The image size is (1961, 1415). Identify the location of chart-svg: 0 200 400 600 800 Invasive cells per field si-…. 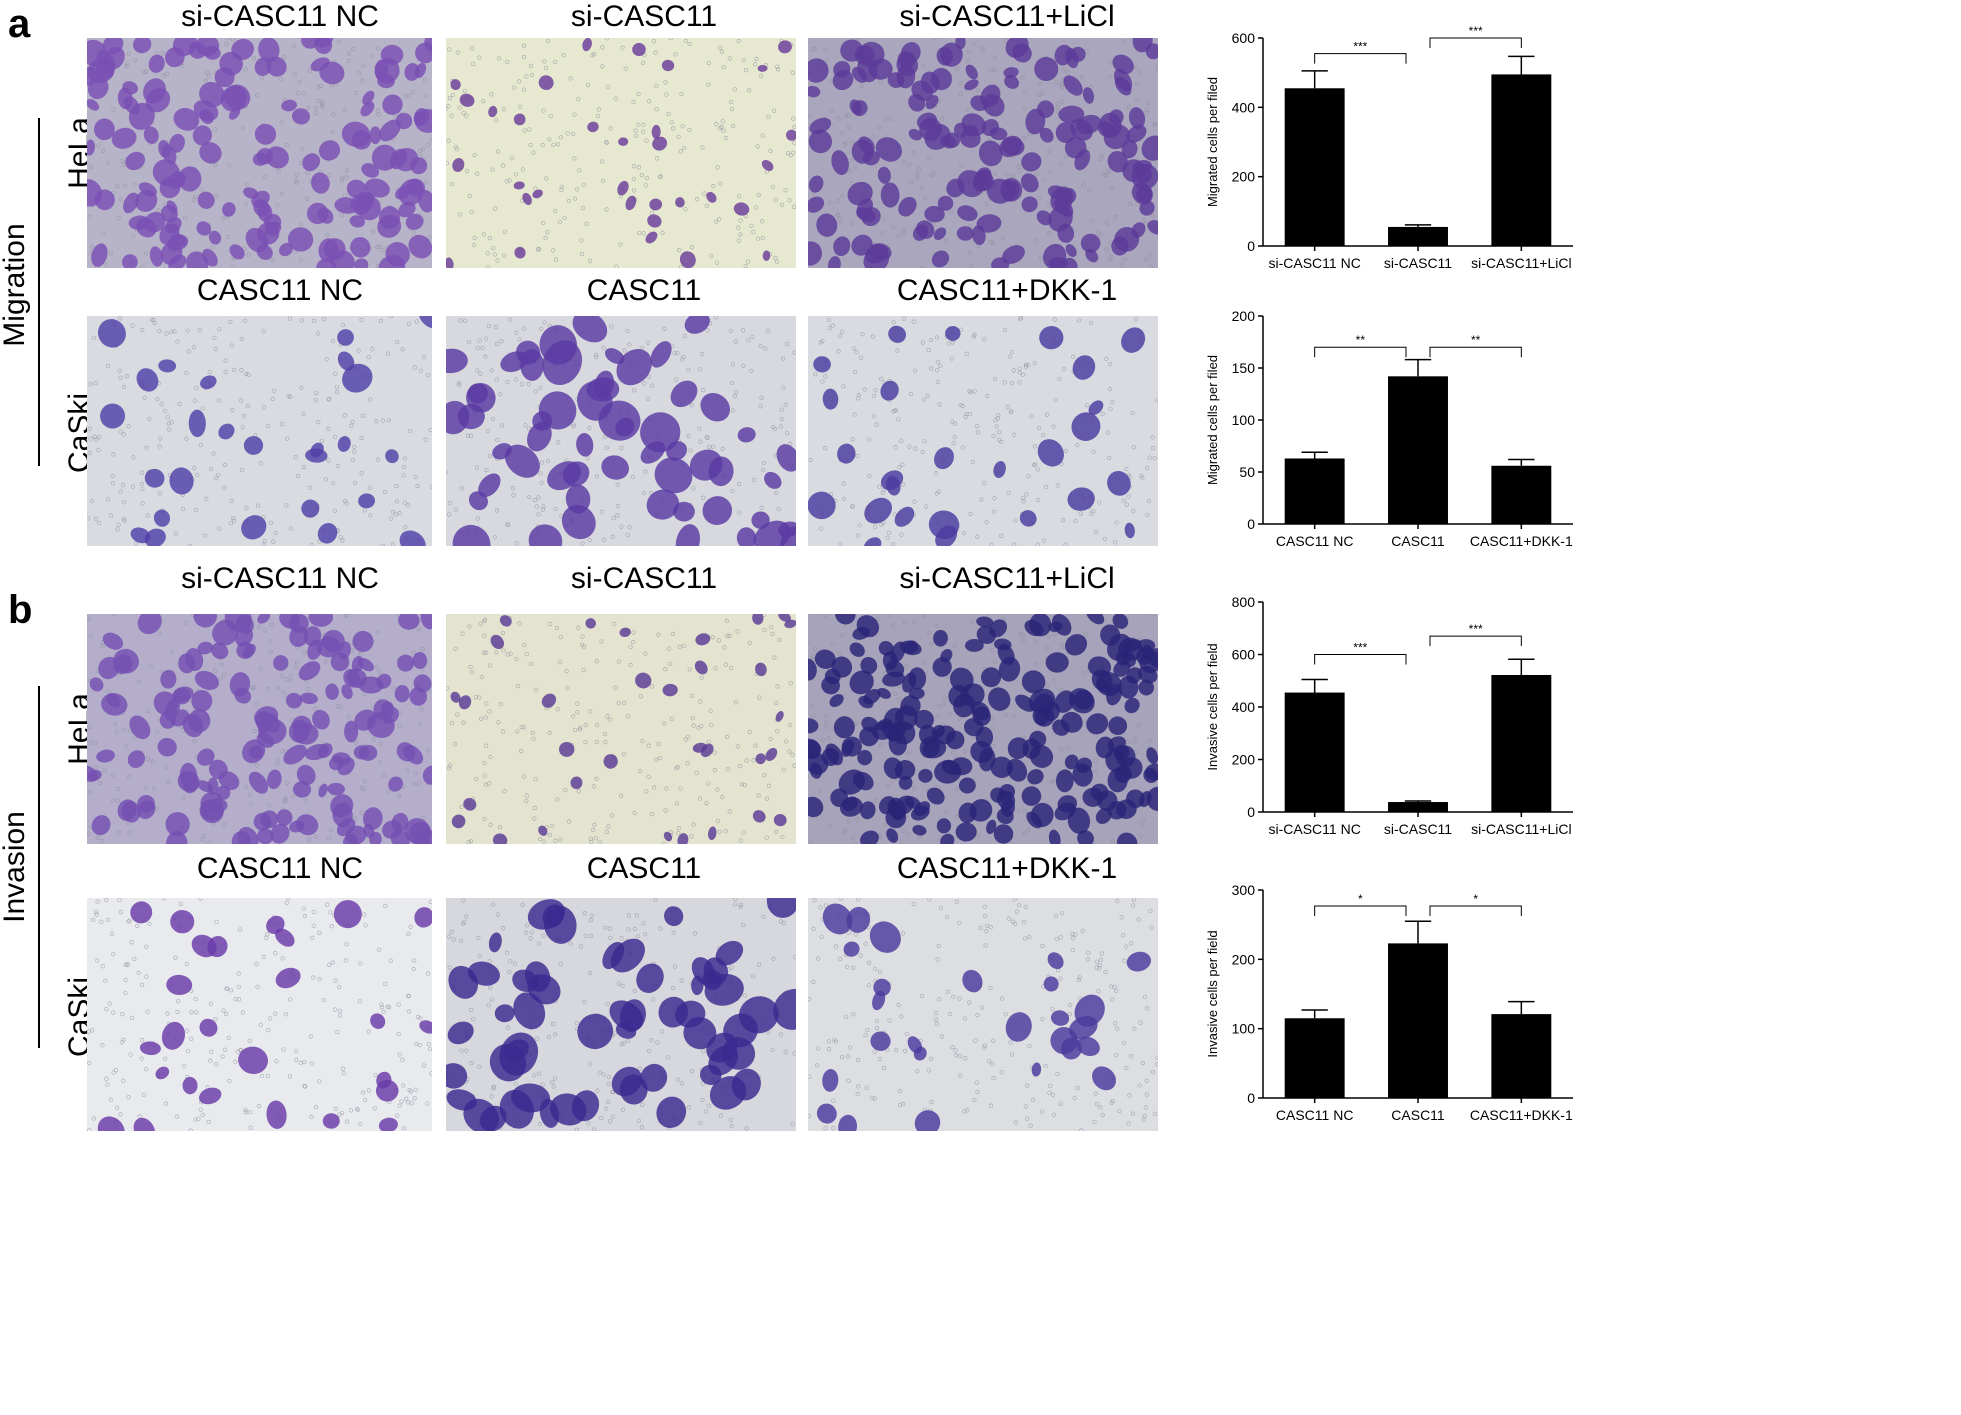
(1389, 715).